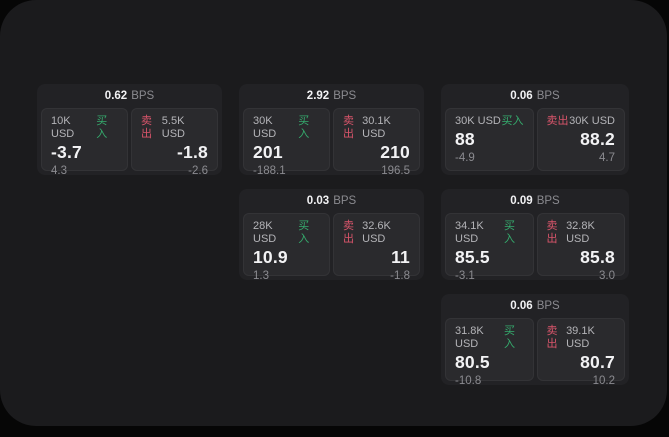 The width and height of the screenshot is (669, 437). Describe the element at coordinates (395, 152) in the screenshot. I see `sell-price: 210` at that location.